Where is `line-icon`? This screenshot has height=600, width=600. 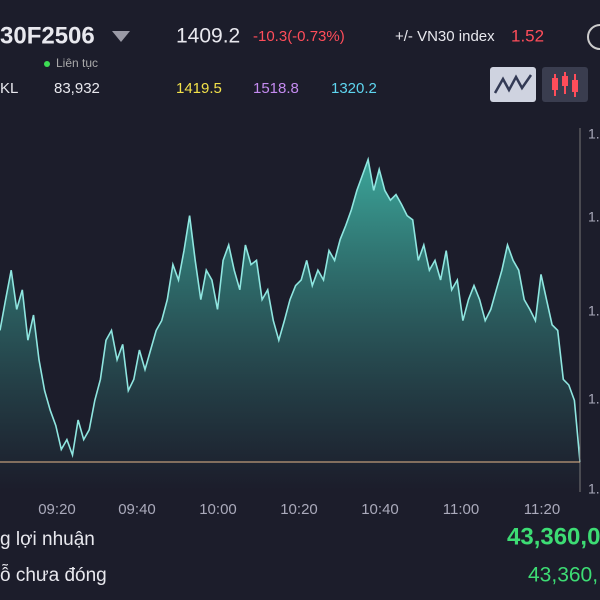
line-icon is located at coordinates (513, 84).